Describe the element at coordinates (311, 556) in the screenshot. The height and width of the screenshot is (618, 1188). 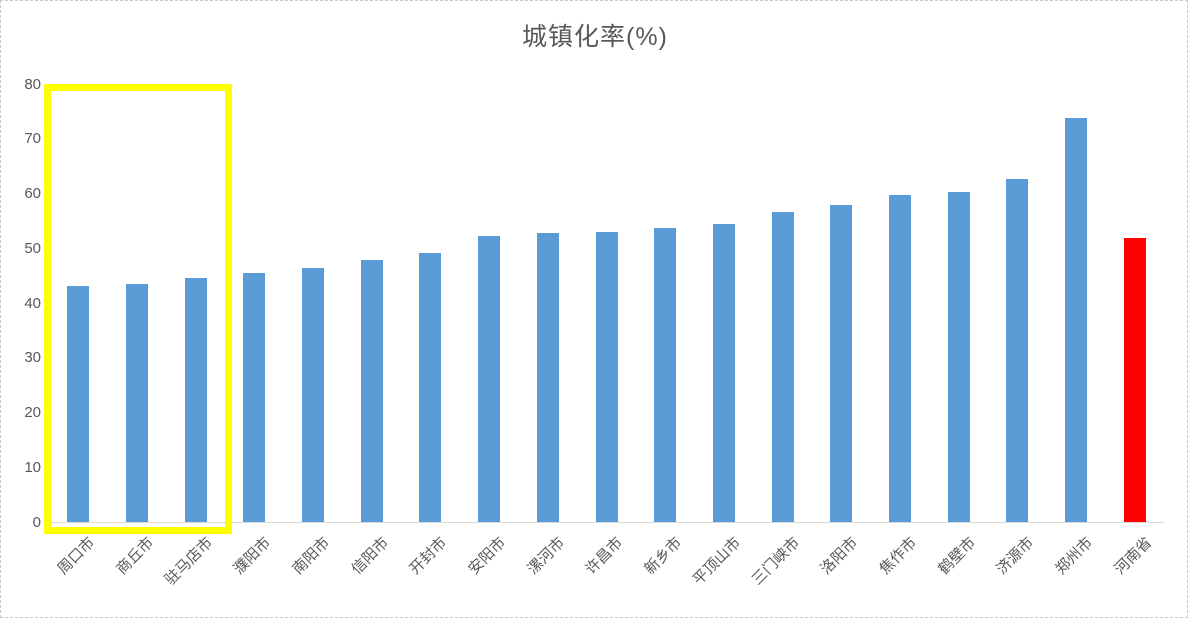
I see `x-tick-label: 南阳市` at that location.